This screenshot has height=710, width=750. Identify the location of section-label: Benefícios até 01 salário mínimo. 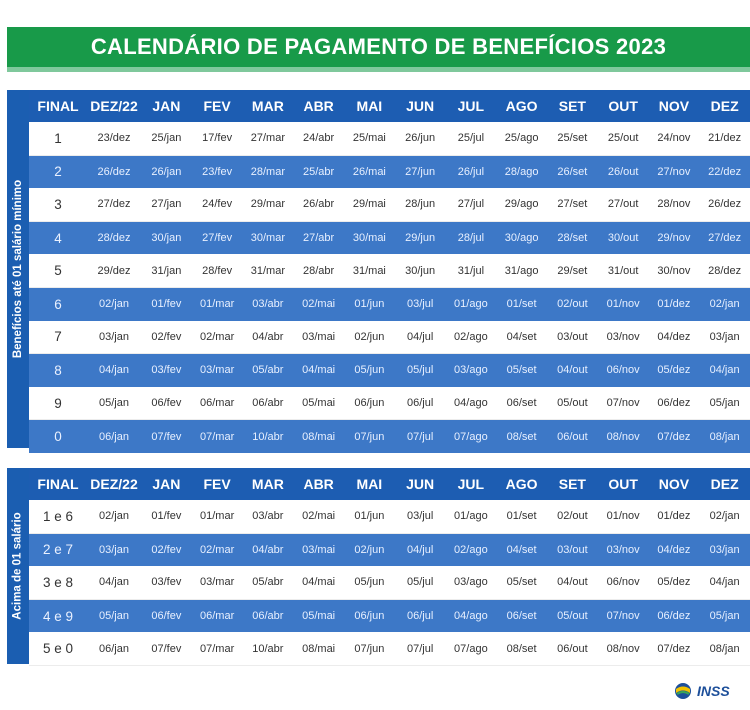
(18, 269).